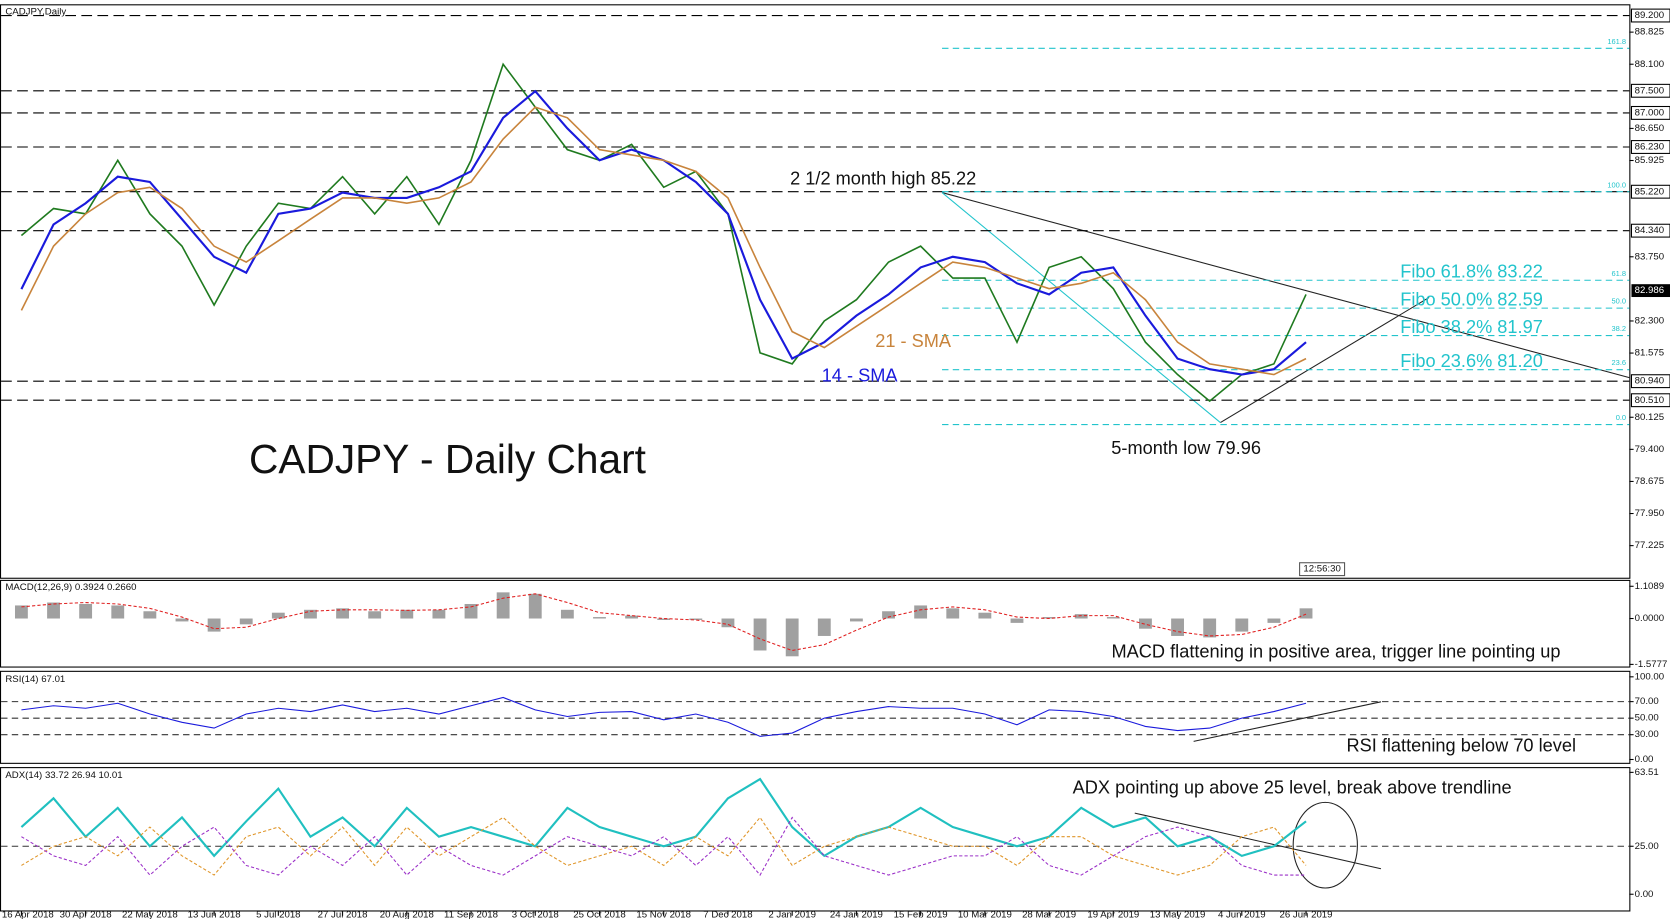 The height and width of the screenshot is (919, 1670). I want to click on y-tick-label: 63.51, so click(1647, 772).